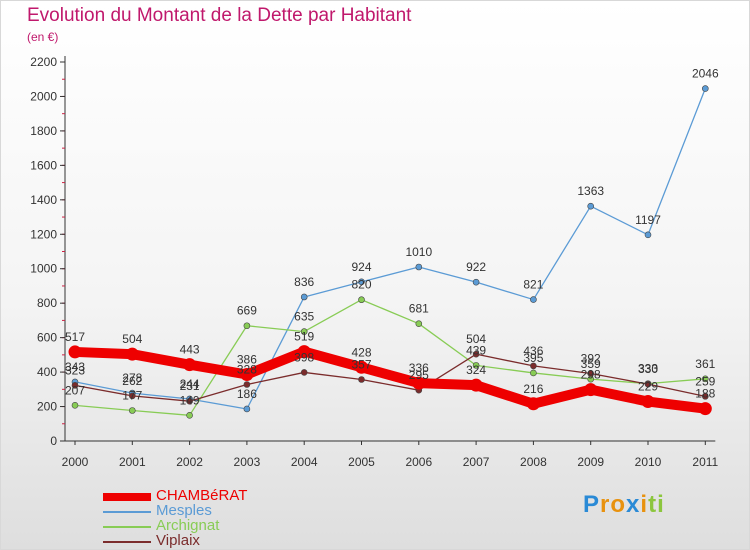 This screenshot has height=550, width=750. I want to click on data-label: 262, so click(132, 381).